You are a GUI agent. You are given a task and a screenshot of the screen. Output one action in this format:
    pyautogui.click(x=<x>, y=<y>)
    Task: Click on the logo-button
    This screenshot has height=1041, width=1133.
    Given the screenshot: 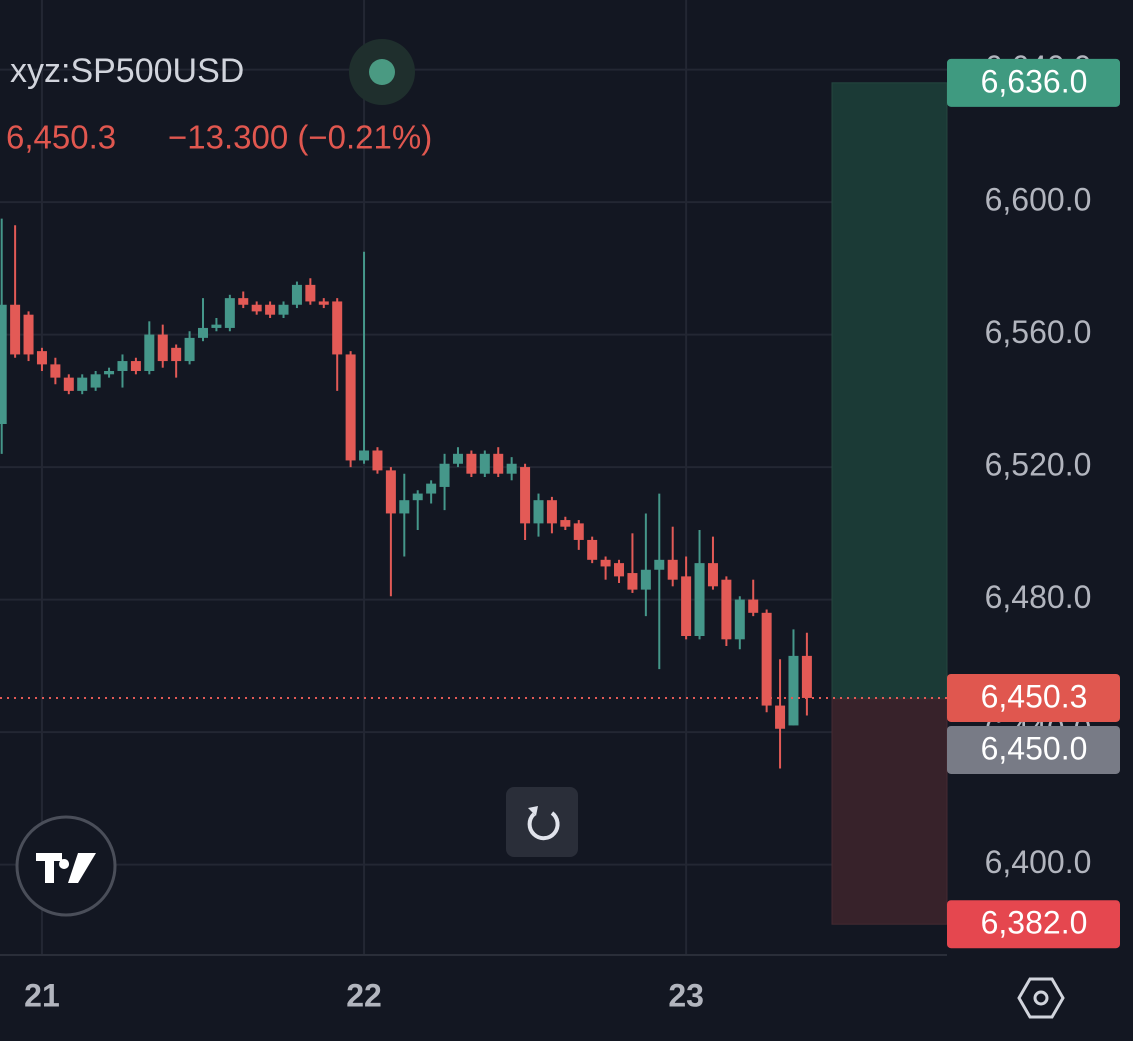 What is the action you would take?
    pyautogui.click(x=66, y=866)
    